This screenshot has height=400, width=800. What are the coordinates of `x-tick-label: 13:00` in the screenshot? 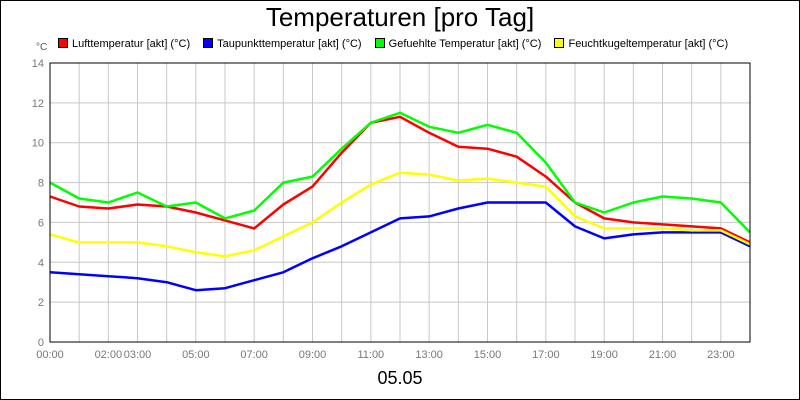 It's located at (429, 355).